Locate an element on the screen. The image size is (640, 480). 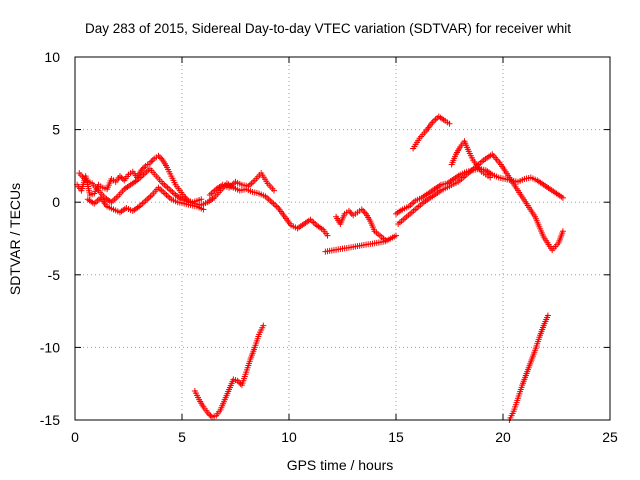
x-tick-label: 20 is located at coordinates (503, 437).